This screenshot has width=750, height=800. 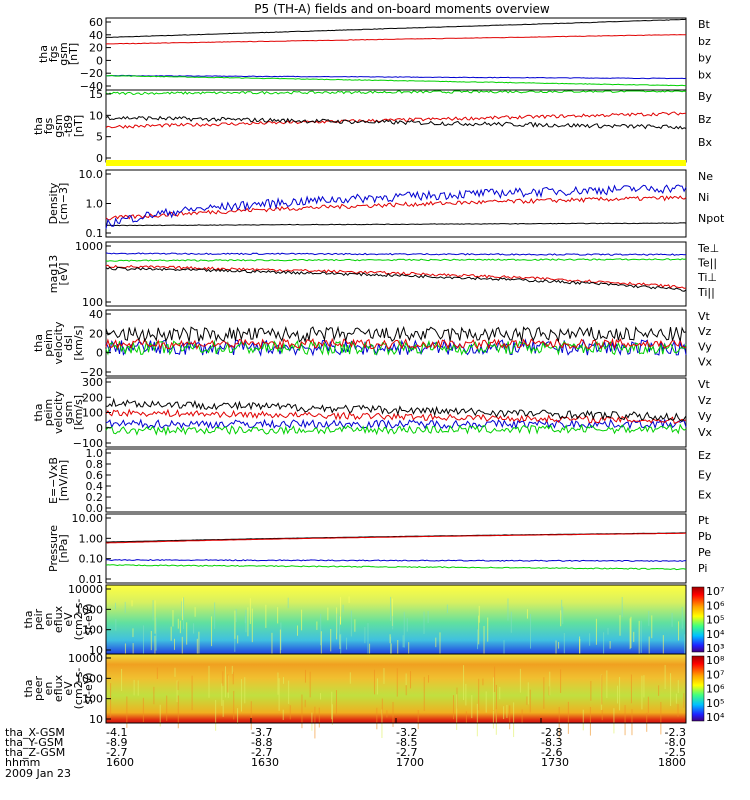 What do you see at coordinates (675, 752) in the screenshot?
I see `ephemeris-value: -2.5` at bounding box center [675, 752].